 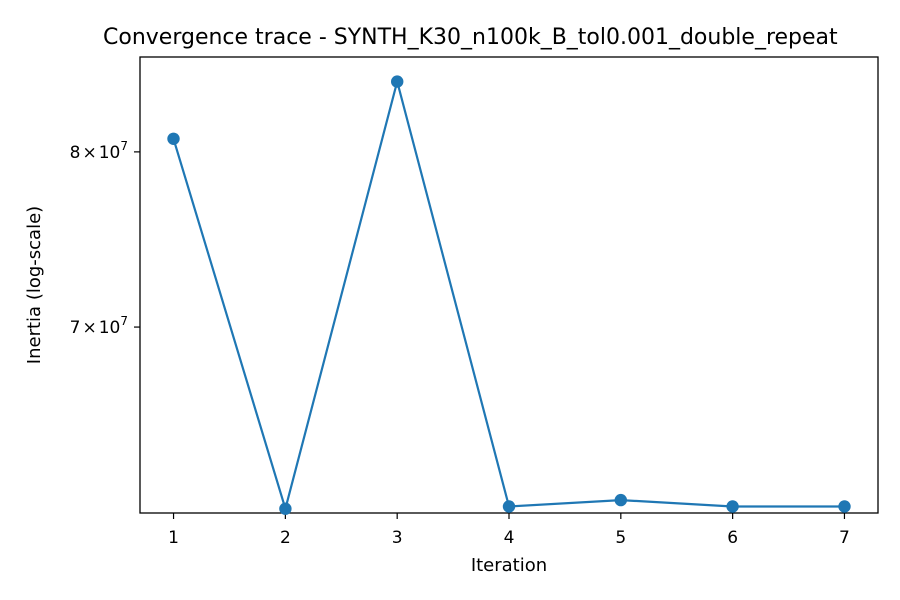 I want to click on y-tick-label: 7 × 10⁷, so click(x=99, y=326).